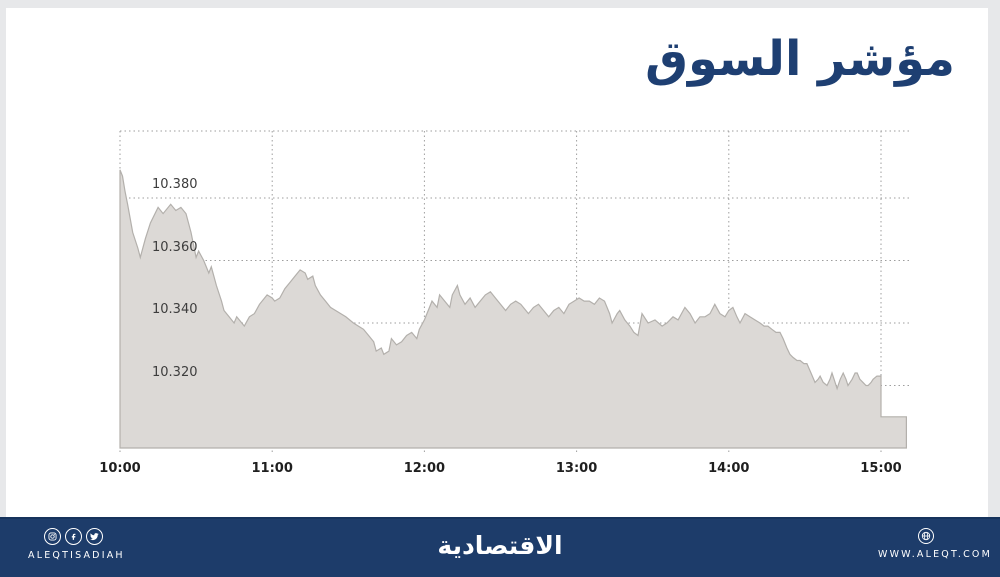  Describe the element at coordinates (272, 468) in the screenshot. I see `x-axis-tick-label: 11:00` at that location.